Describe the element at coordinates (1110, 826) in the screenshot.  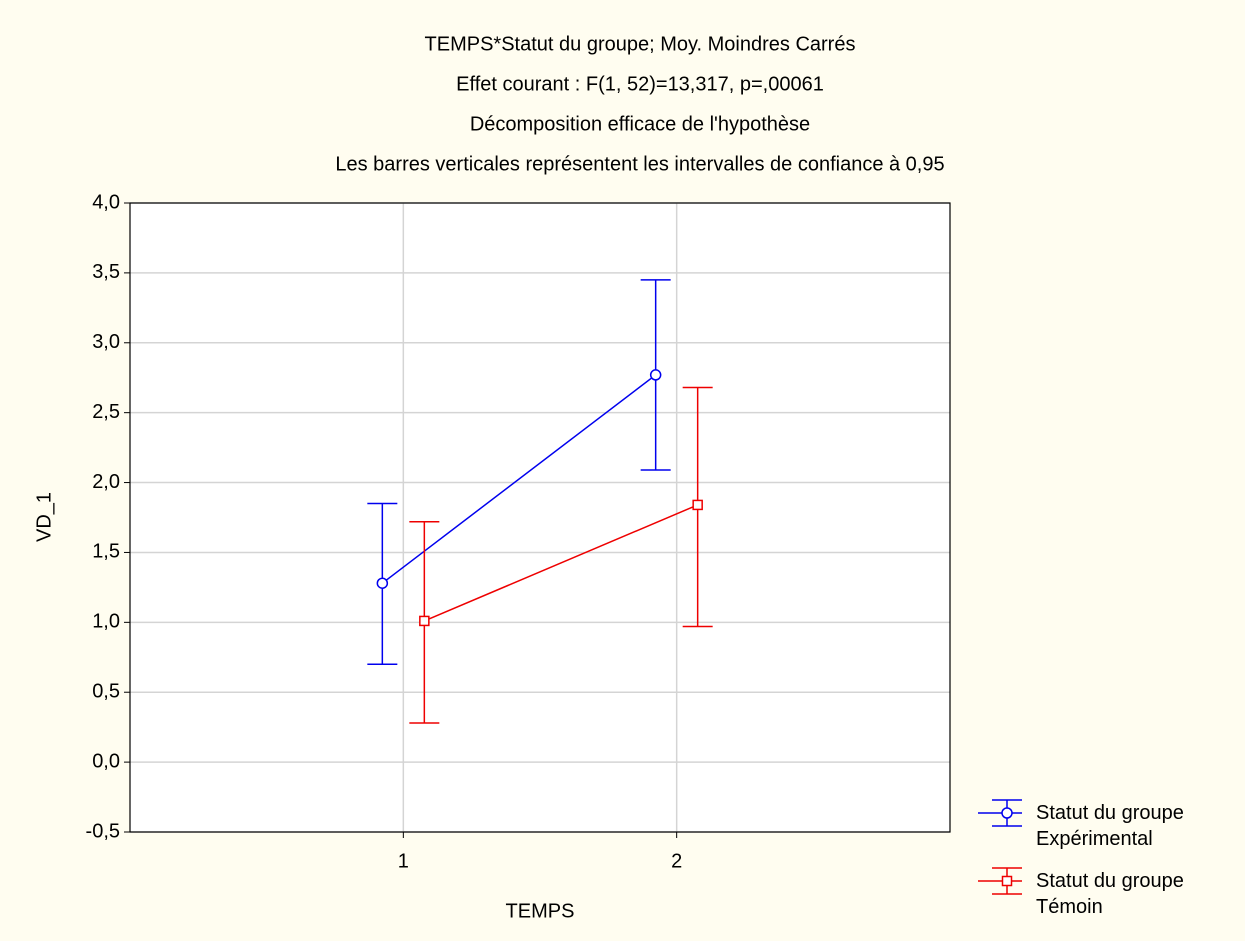
I see `legend-label: Statut du groupe Expérimental` at that location.